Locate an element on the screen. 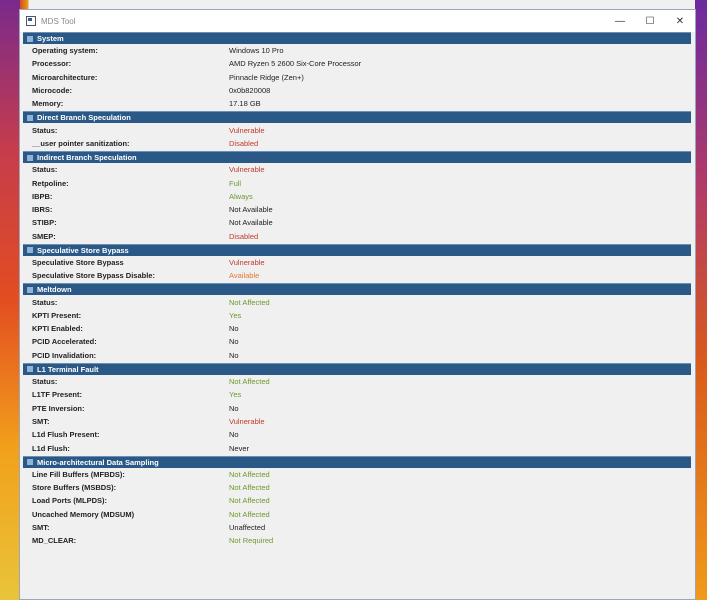  row-value: Always is located at coordinates (241, 196).